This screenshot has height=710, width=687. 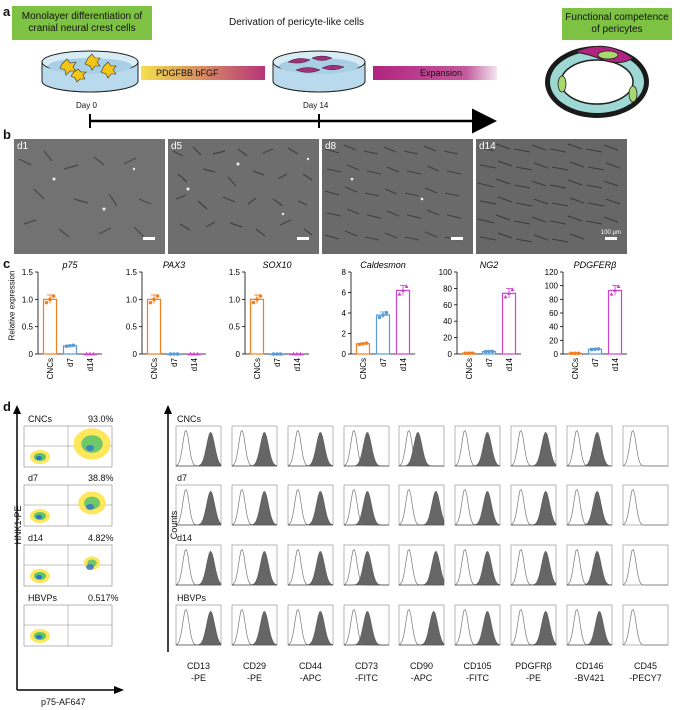 I want to click on arrow1-label: PDGFBB bFGF, so click(x=187, y=73).